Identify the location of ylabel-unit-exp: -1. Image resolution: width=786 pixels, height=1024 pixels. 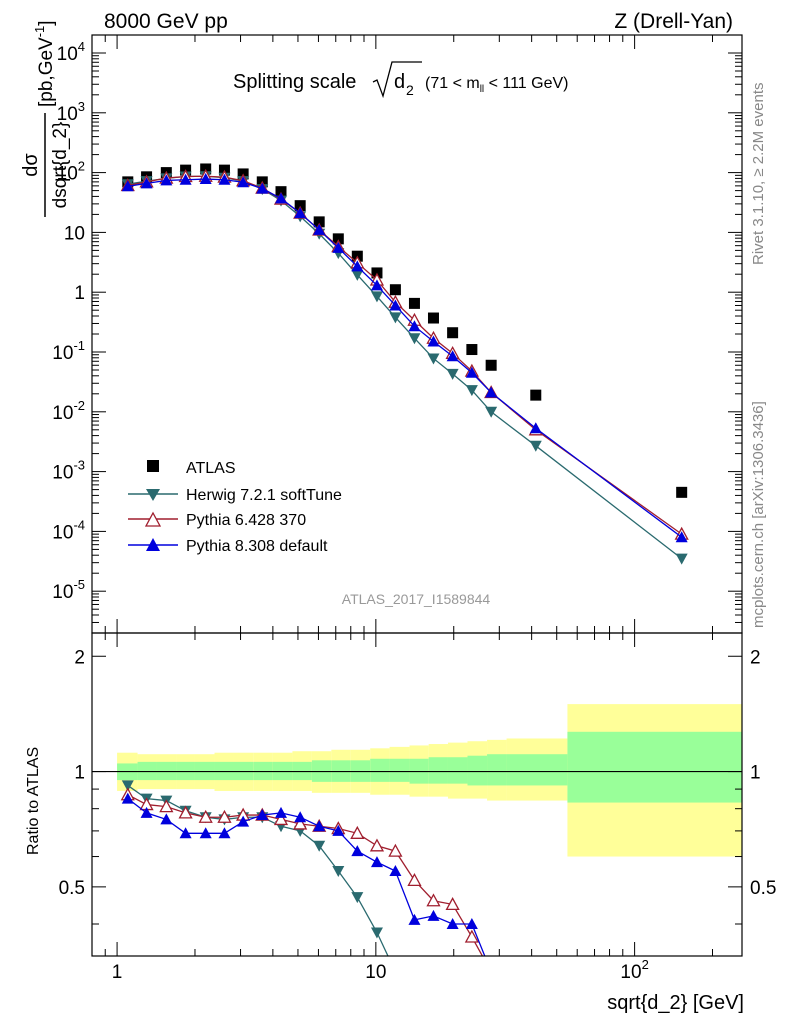
(39, 32).